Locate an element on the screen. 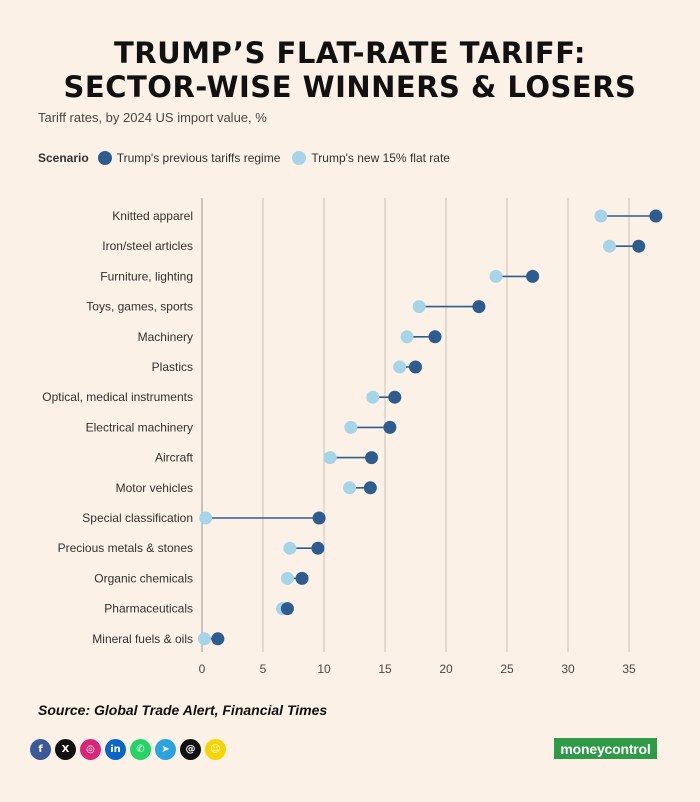 The height and width of the screenshot is (802, 700). telegram-icon: ➤ is located at coordinates (165, 749).